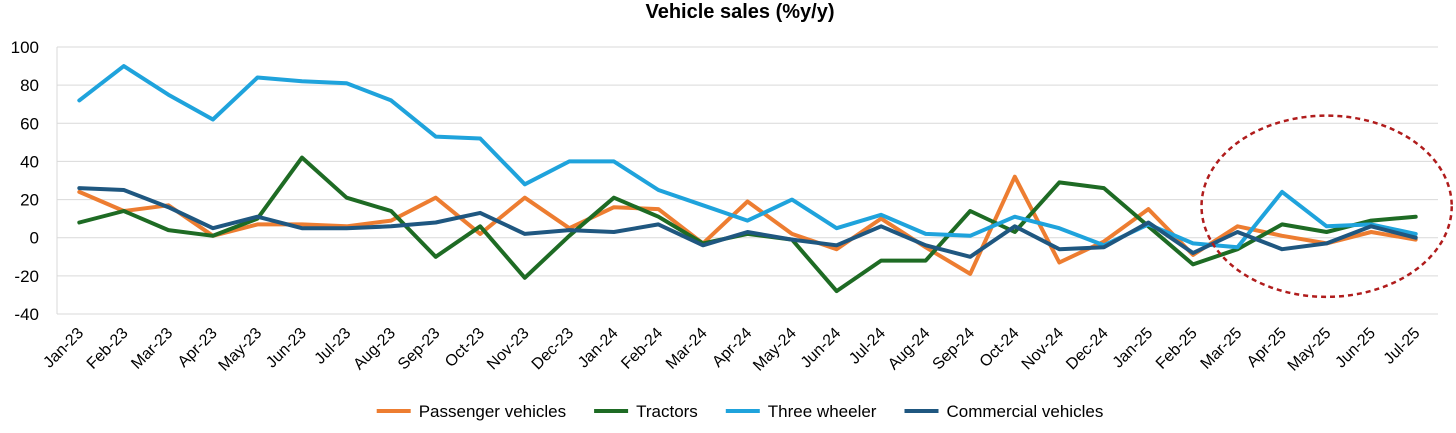 The height and width of the screenshot is (433, 1456). Describe the element at coordinates (739, 12) in the screenshot. I see `chart-title: Vehicle sales (%y/y)` at that location.